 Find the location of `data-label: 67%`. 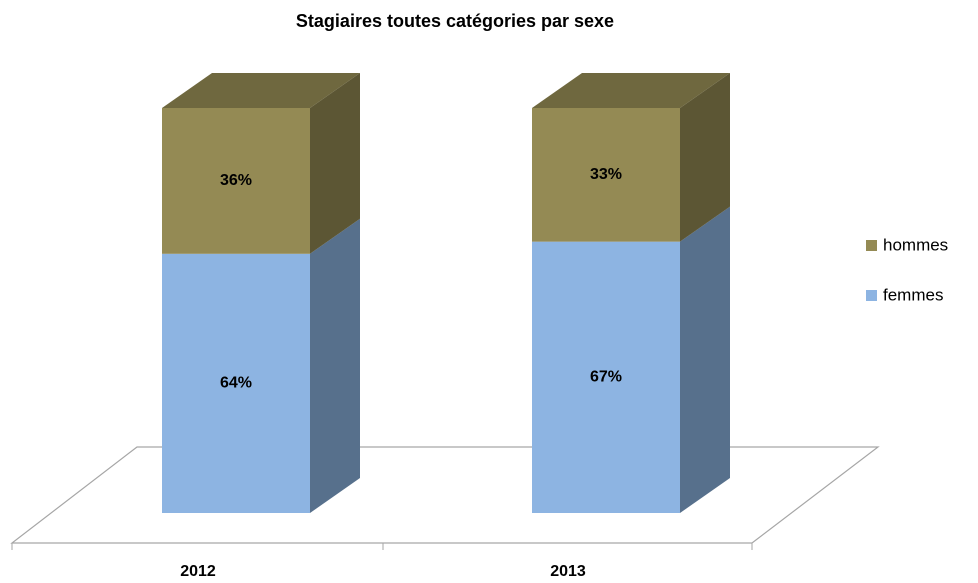

data-label: 67% is located at coordinates (606, 377).